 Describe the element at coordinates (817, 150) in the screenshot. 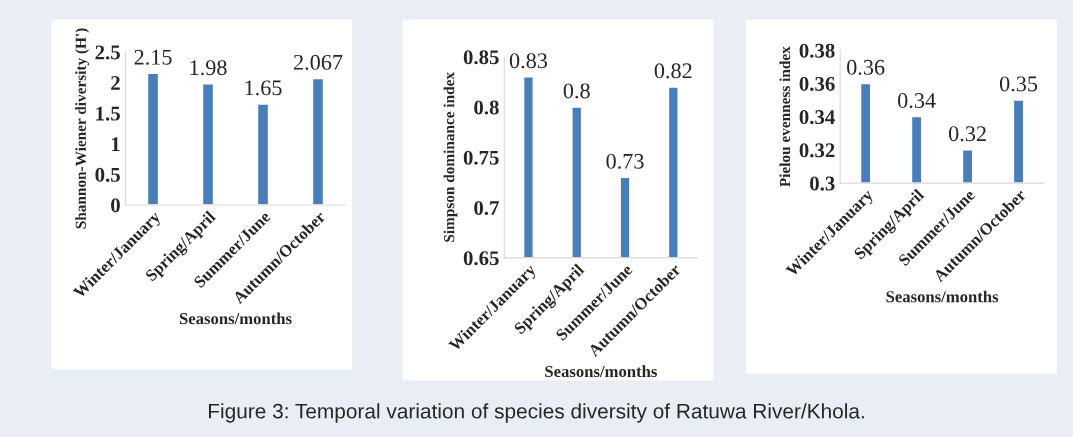

I see `y-tick-label: 0.32` at that location.